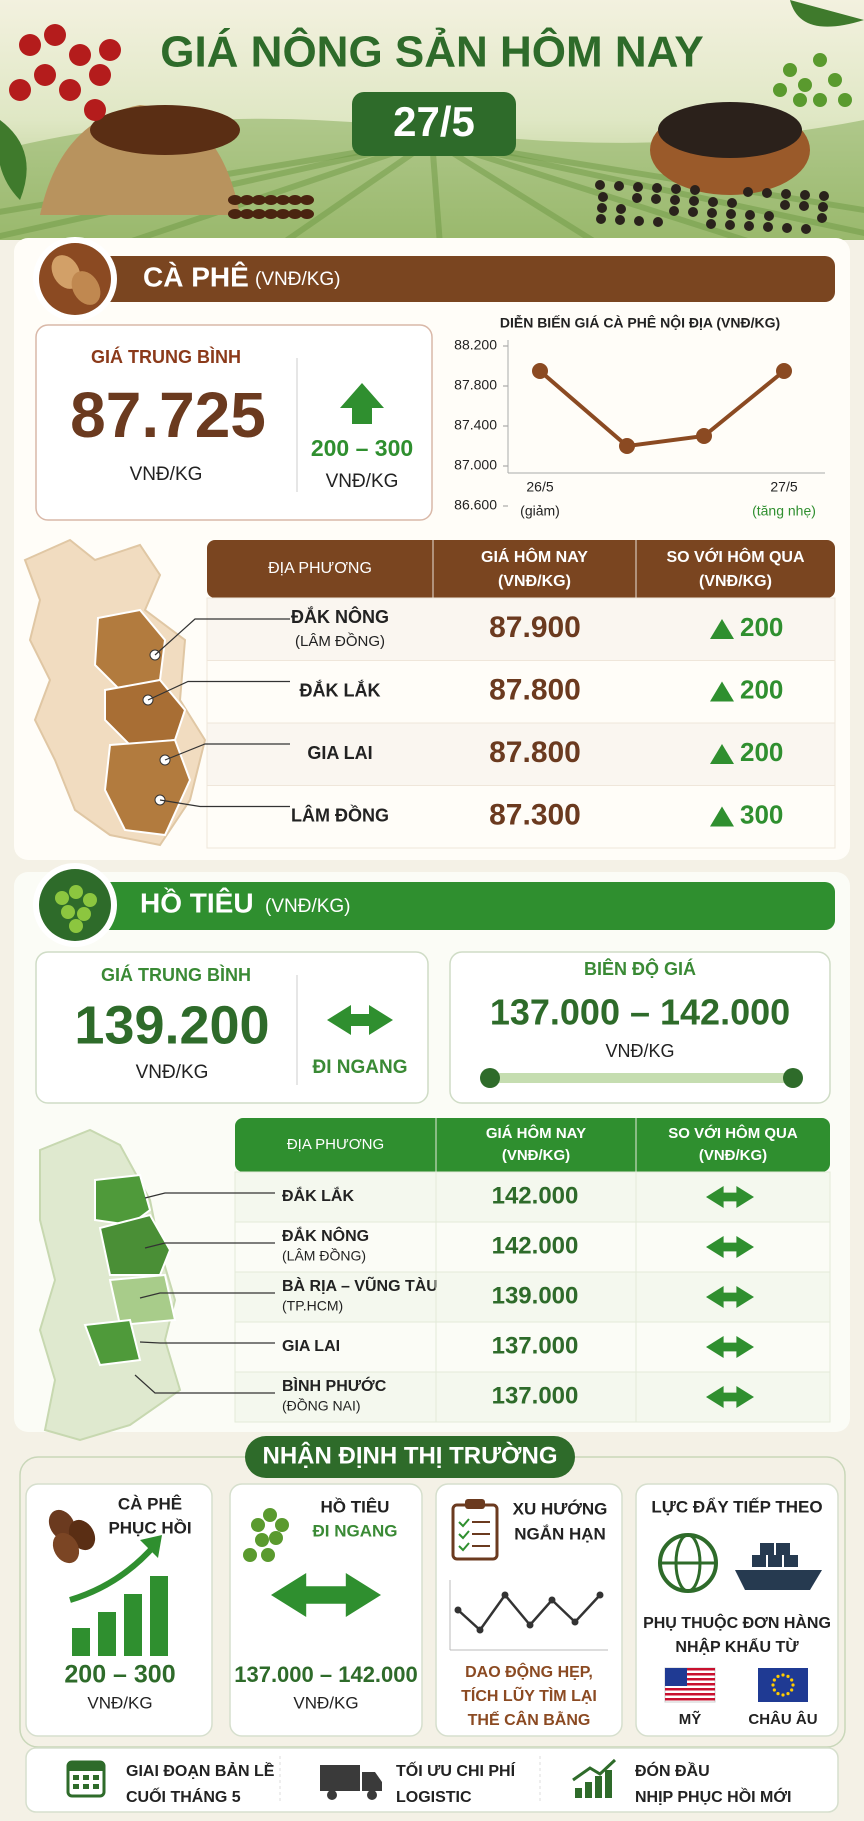 Image resolution: width=864 pixels, height=1821 pixels. Describe the element at coordinates (827, 13) in the screenshot. I see `leaf` at that location.